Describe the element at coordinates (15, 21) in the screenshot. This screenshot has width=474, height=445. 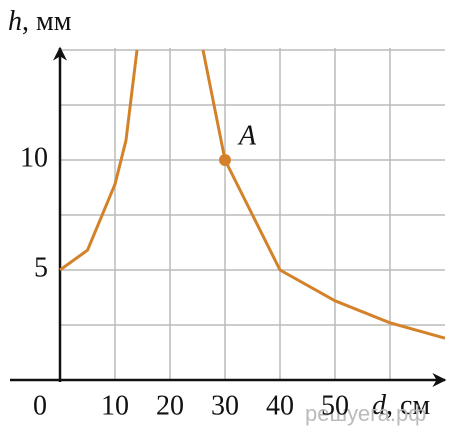
I see `y-label-var: h` at that location.